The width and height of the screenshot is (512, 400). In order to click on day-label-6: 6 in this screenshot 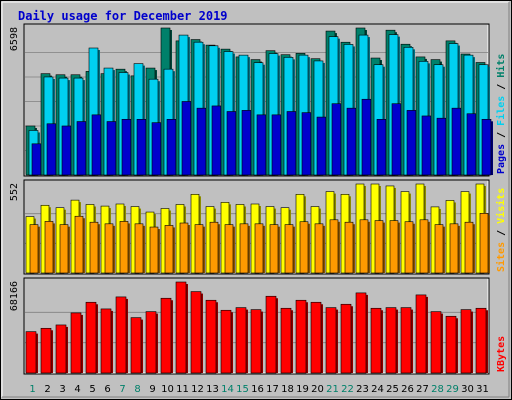, I will do `click(107, 389)`.